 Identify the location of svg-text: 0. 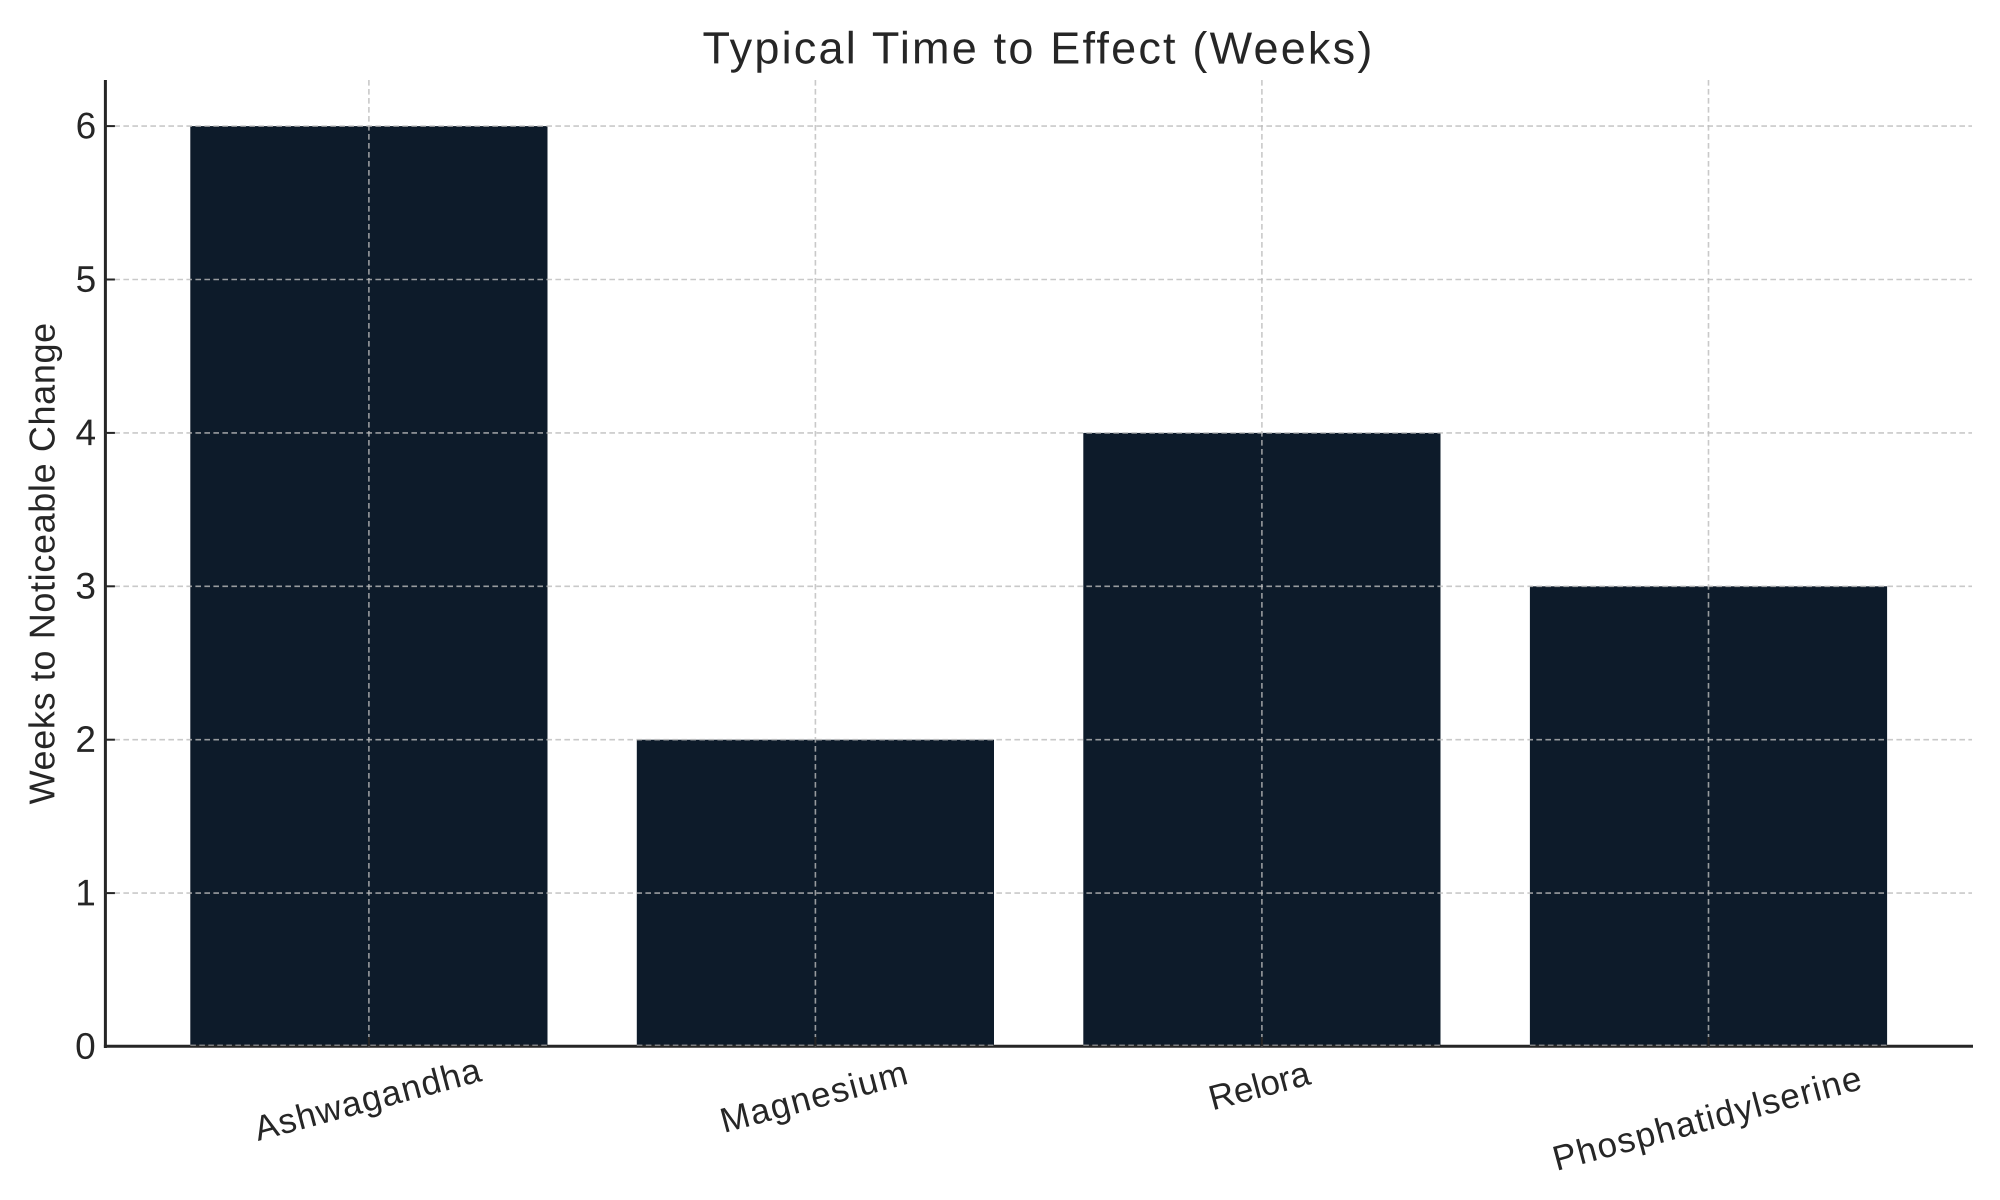
(85, 1046).